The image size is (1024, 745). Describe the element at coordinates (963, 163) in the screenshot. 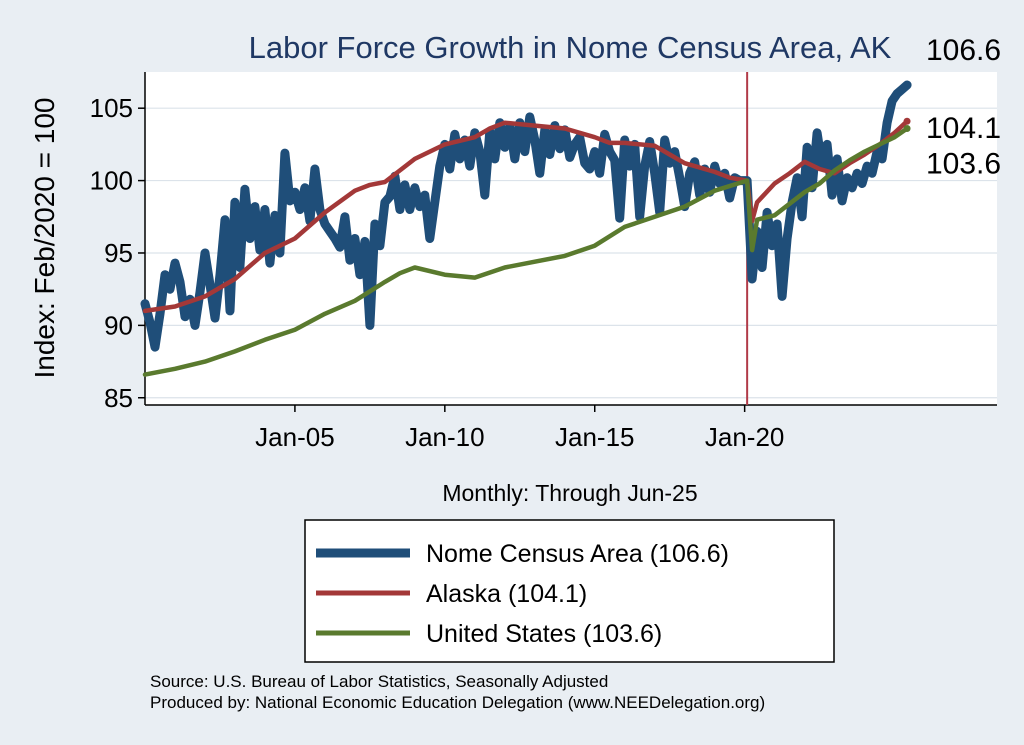

I see `end-label-2: 103.6` at that location.